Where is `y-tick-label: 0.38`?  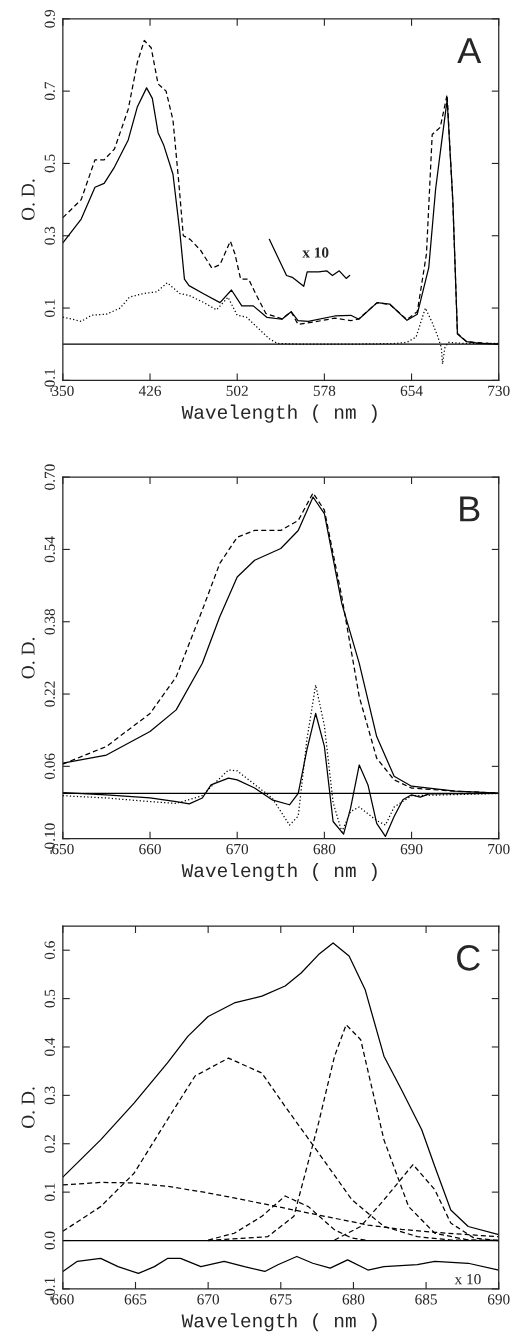 y-tick-label: 0.38 is located at coordinates (49, 621).